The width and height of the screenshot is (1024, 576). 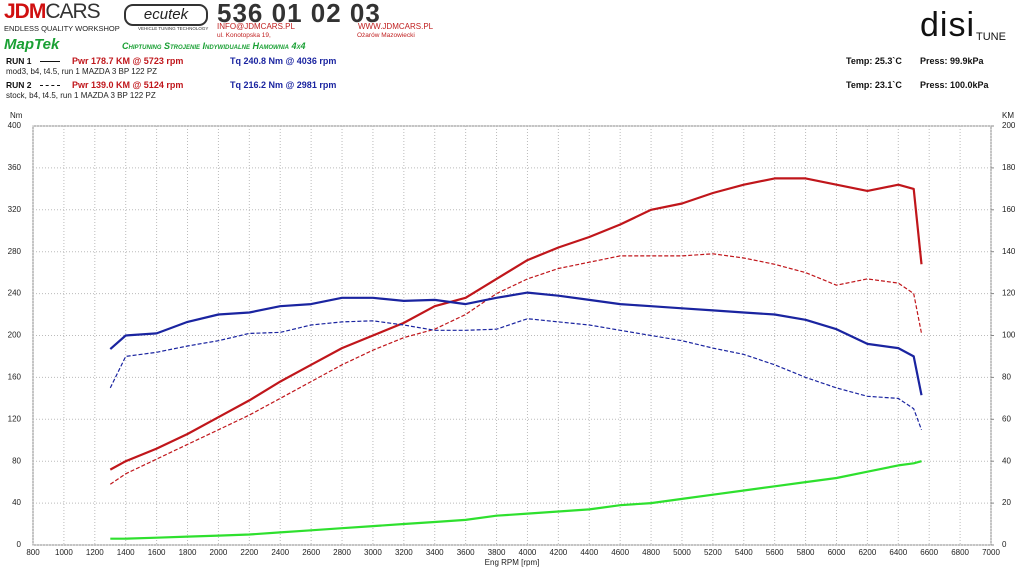 What do you see at coordinates (651, 552) in the screenshot?
I see `x-tick-label: 4800` at bounding box center [651, 552].